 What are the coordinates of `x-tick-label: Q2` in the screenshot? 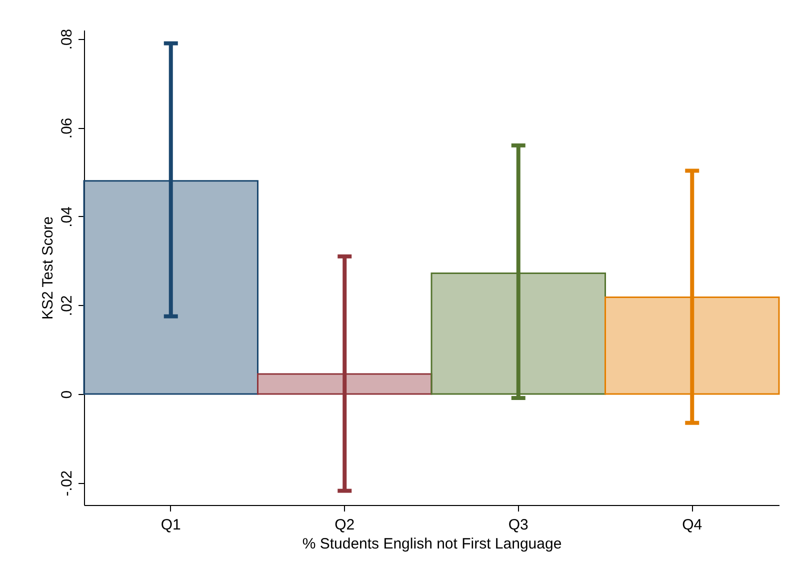 It's located at (344, 525).